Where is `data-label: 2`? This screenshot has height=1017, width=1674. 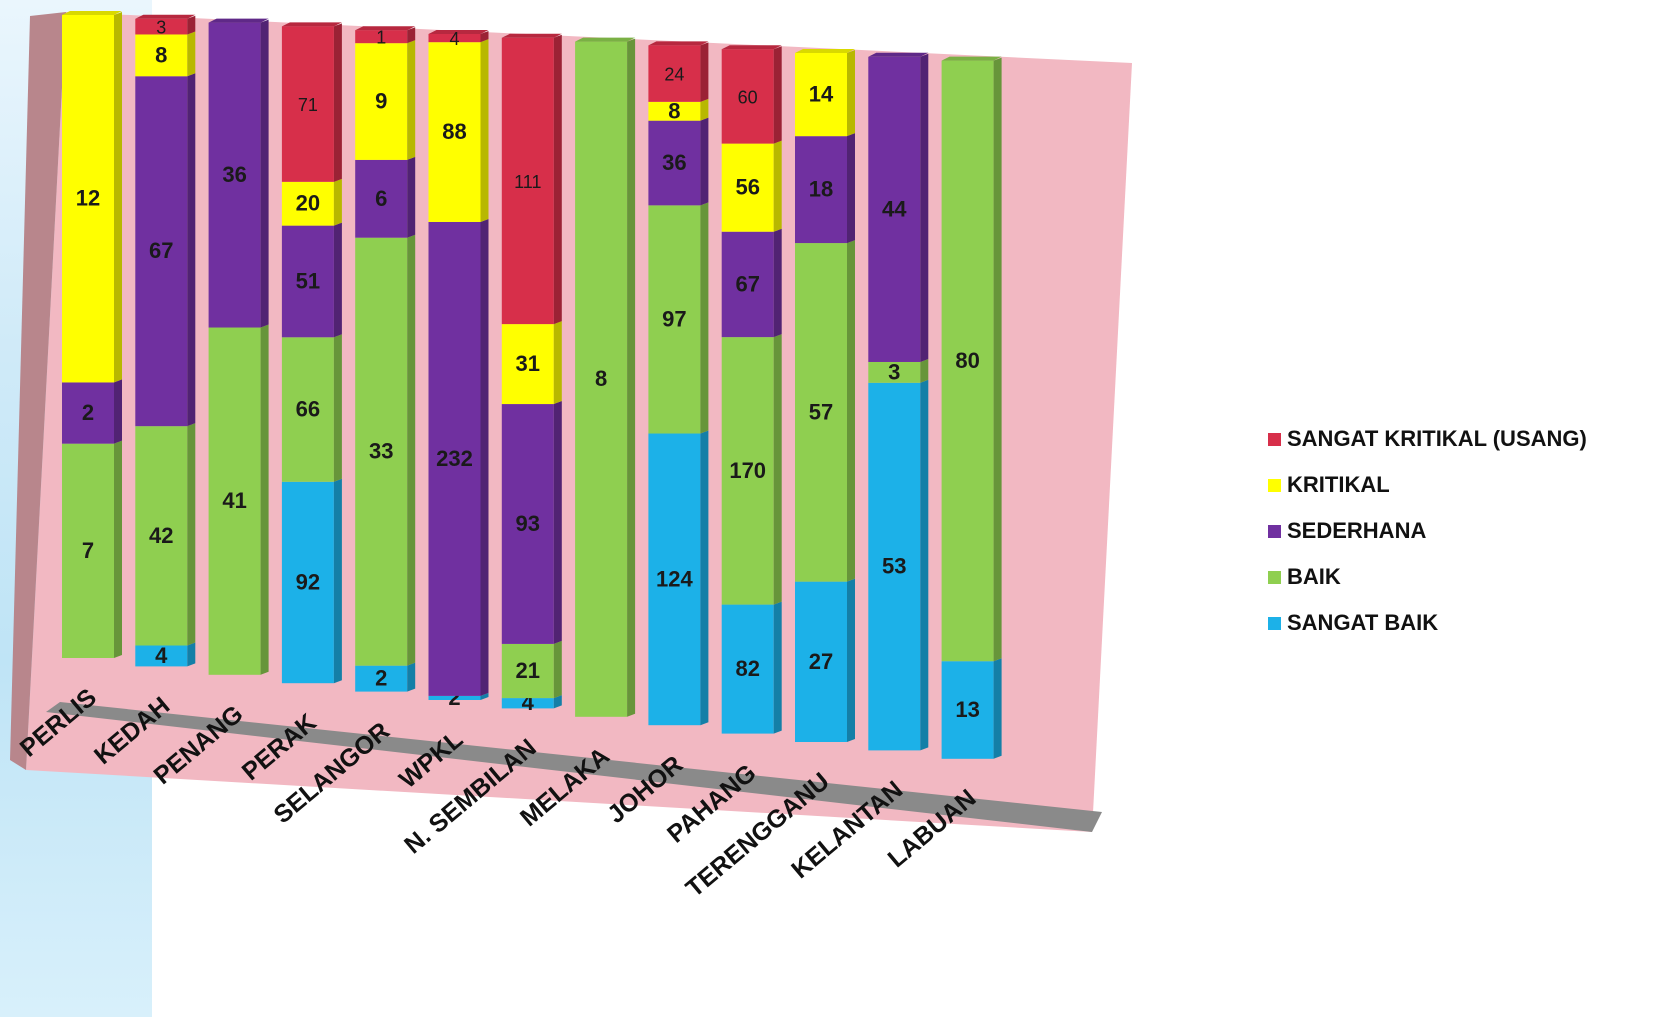
data-label: 2 is located at coordinates (381, 678).